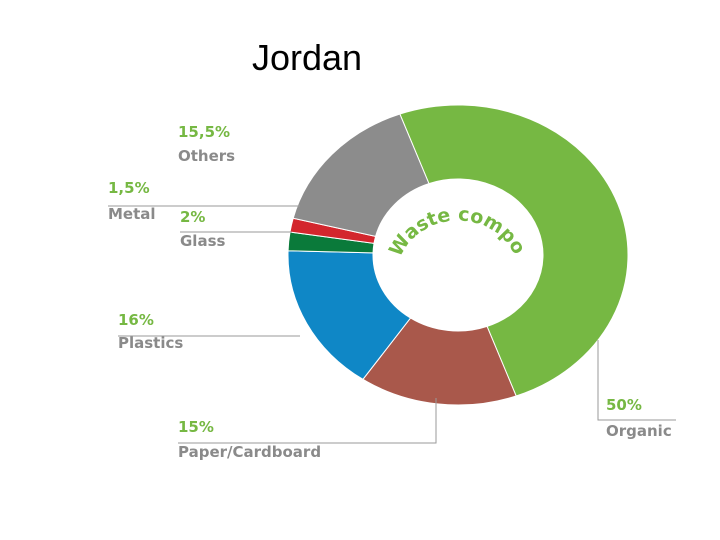  What do you see at coordinates (192, 217) in the screenshot?
I see `value-label: 2%` at bounding box center [192, 217].